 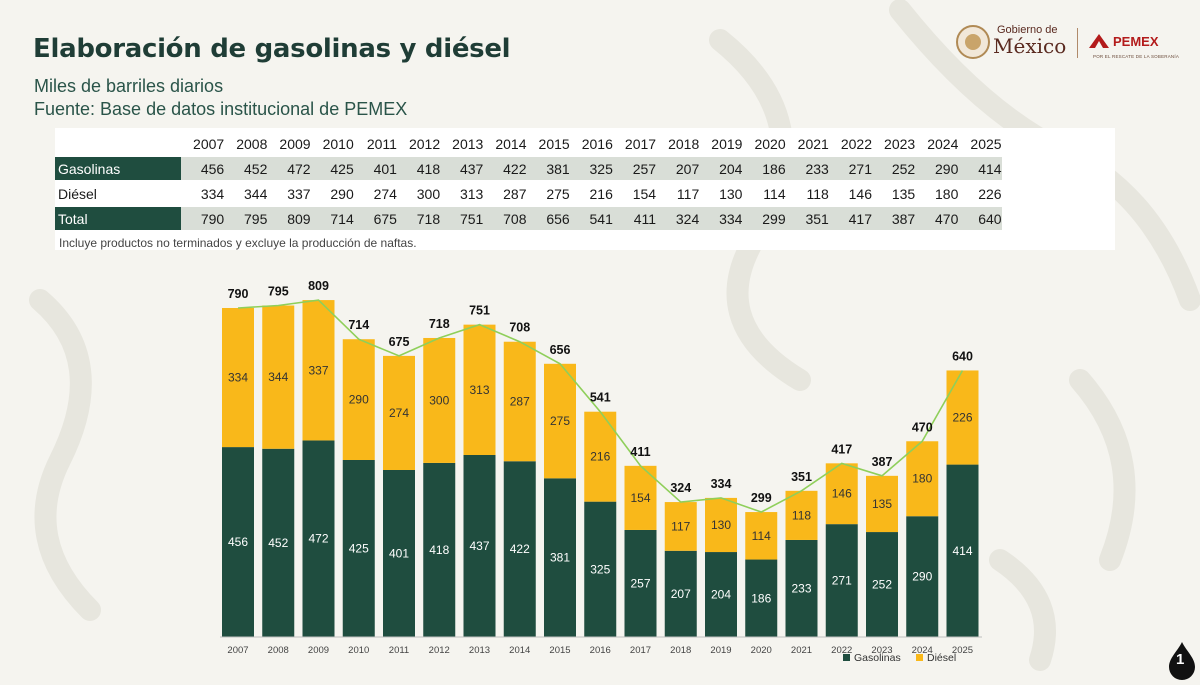 I want to click on legend-label-diesel: Diésel, so click(x=941, y=658).